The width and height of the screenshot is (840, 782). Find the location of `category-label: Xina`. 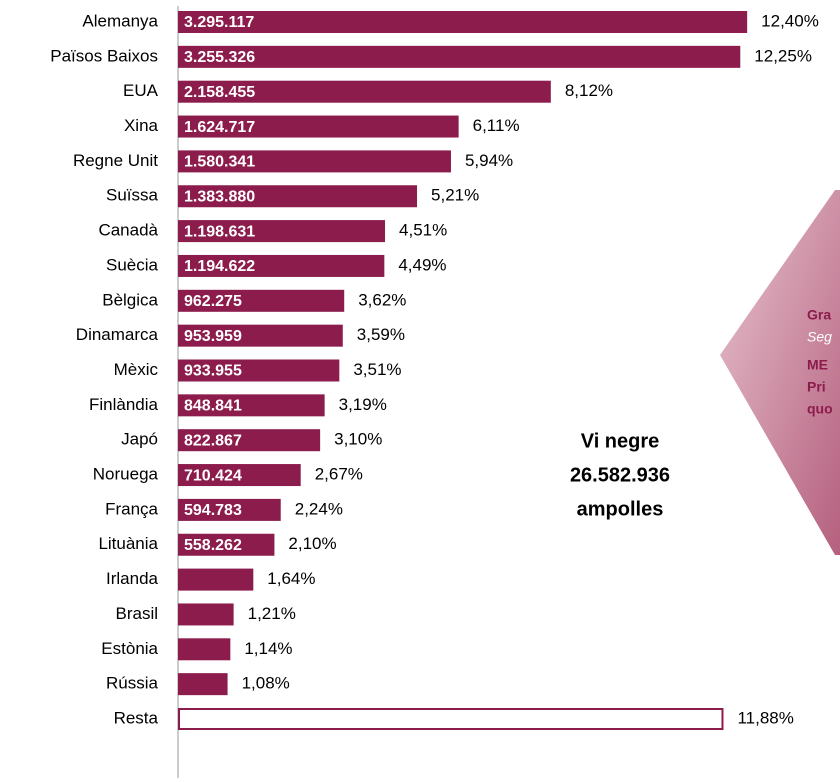

category-label: Xina is located at coordinates (141, 125).